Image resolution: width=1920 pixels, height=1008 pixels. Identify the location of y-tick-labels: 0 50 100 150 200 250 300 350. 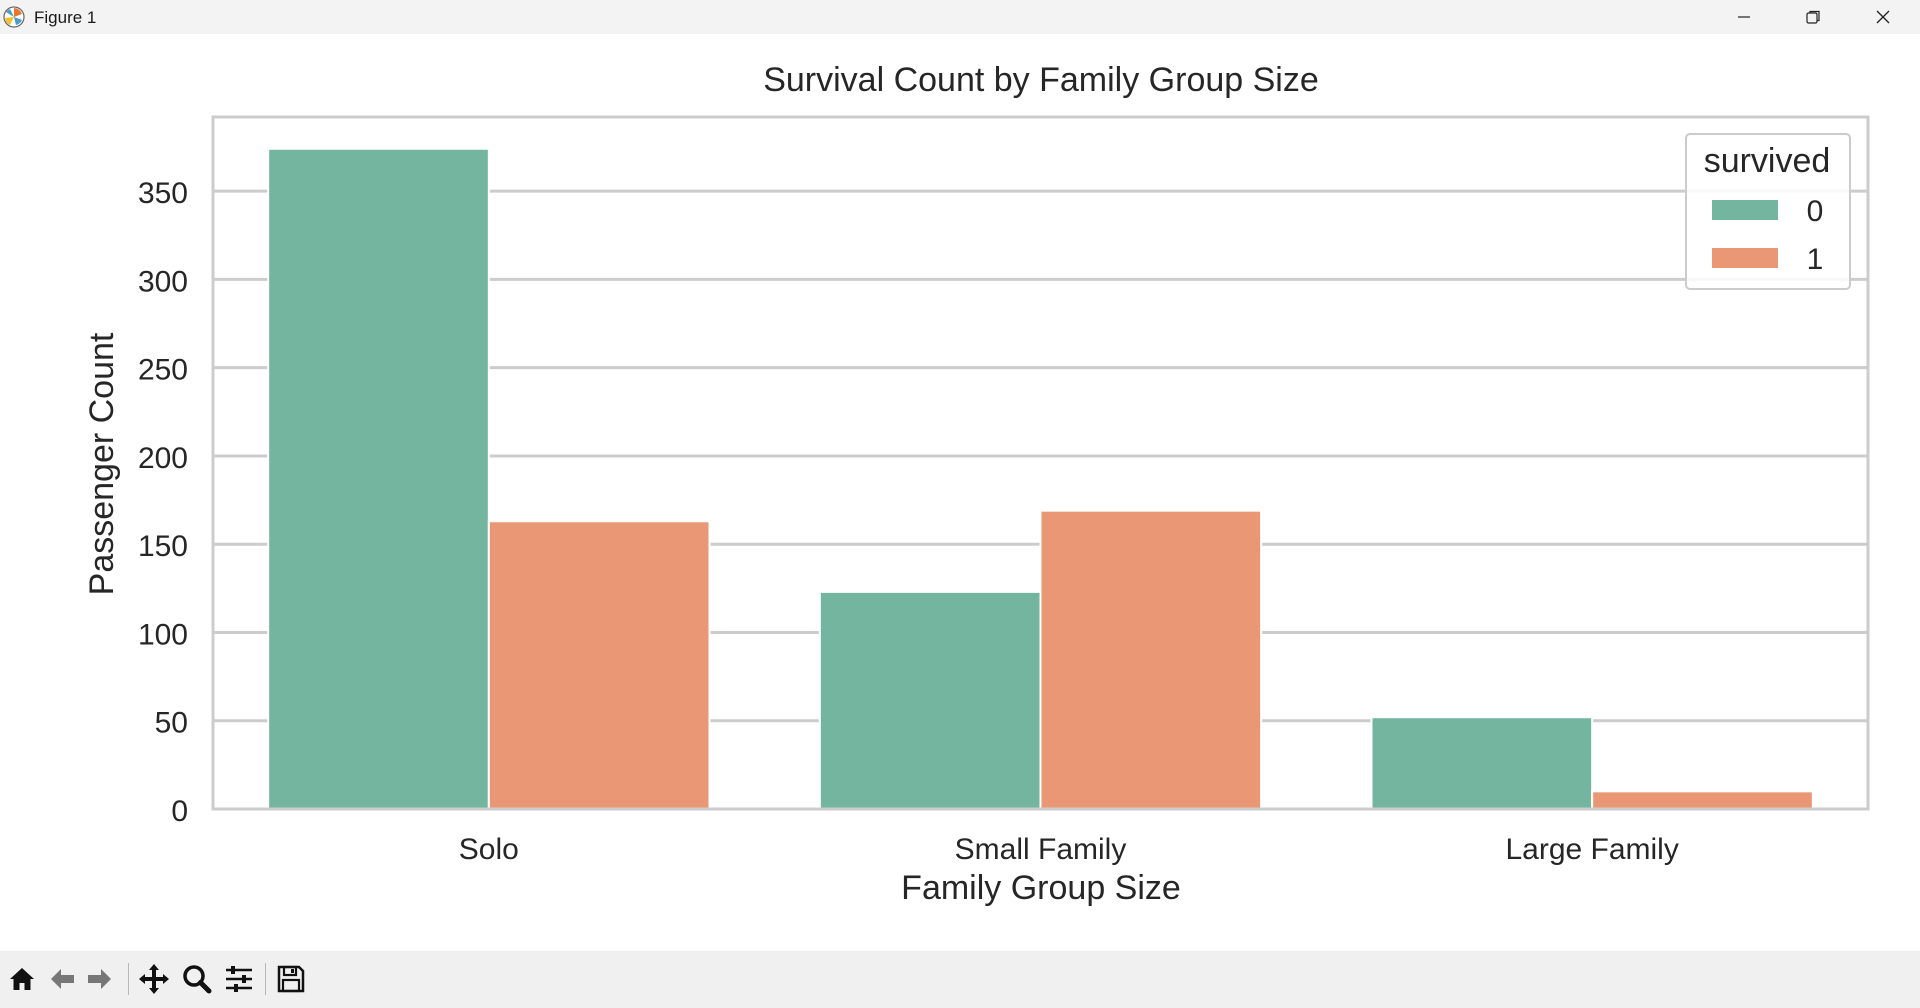
(163, 502).